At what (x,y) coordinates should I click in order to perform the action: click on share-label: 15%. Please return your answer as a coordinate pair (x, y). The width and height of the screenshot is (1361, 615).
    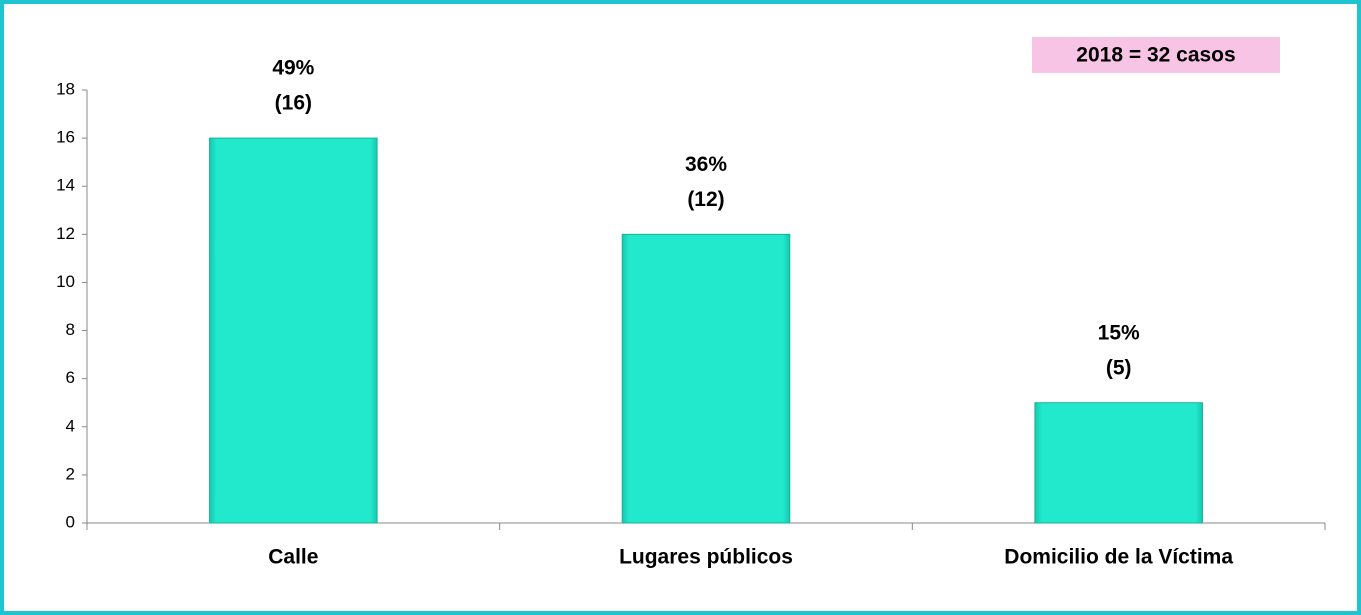
    Looking at the image, I should click on (1119, 332).